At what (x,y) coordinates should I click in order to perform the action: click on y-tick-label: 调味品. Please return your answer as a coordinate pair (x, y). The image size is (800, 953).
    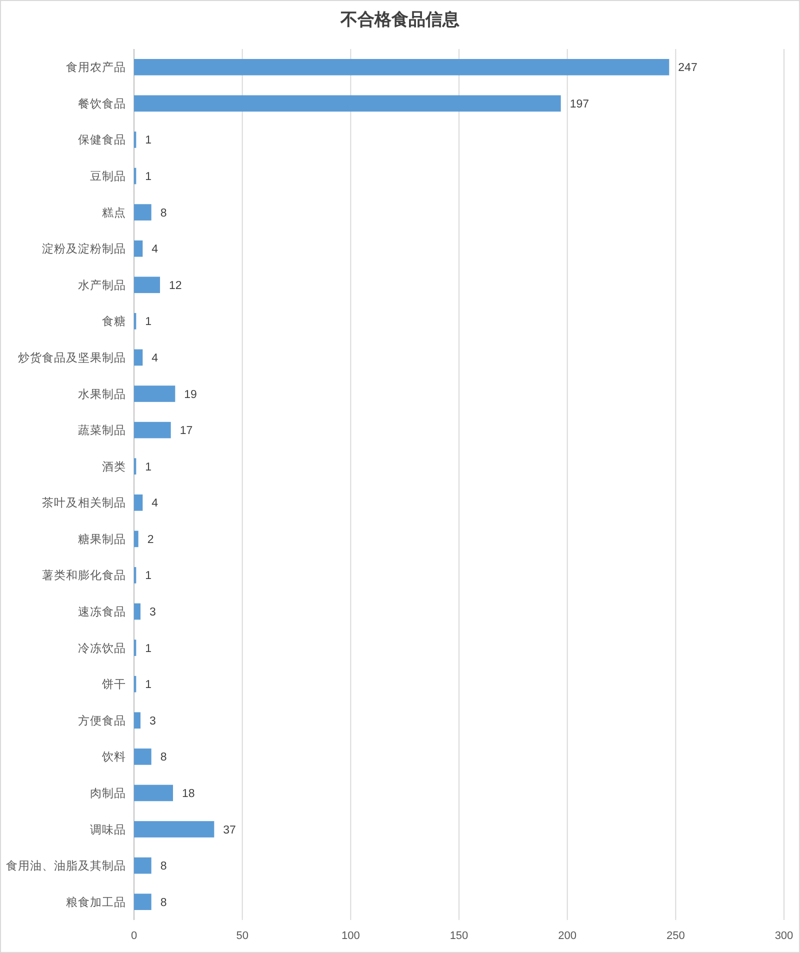
    Looking at the image, I should click on (108, 829).